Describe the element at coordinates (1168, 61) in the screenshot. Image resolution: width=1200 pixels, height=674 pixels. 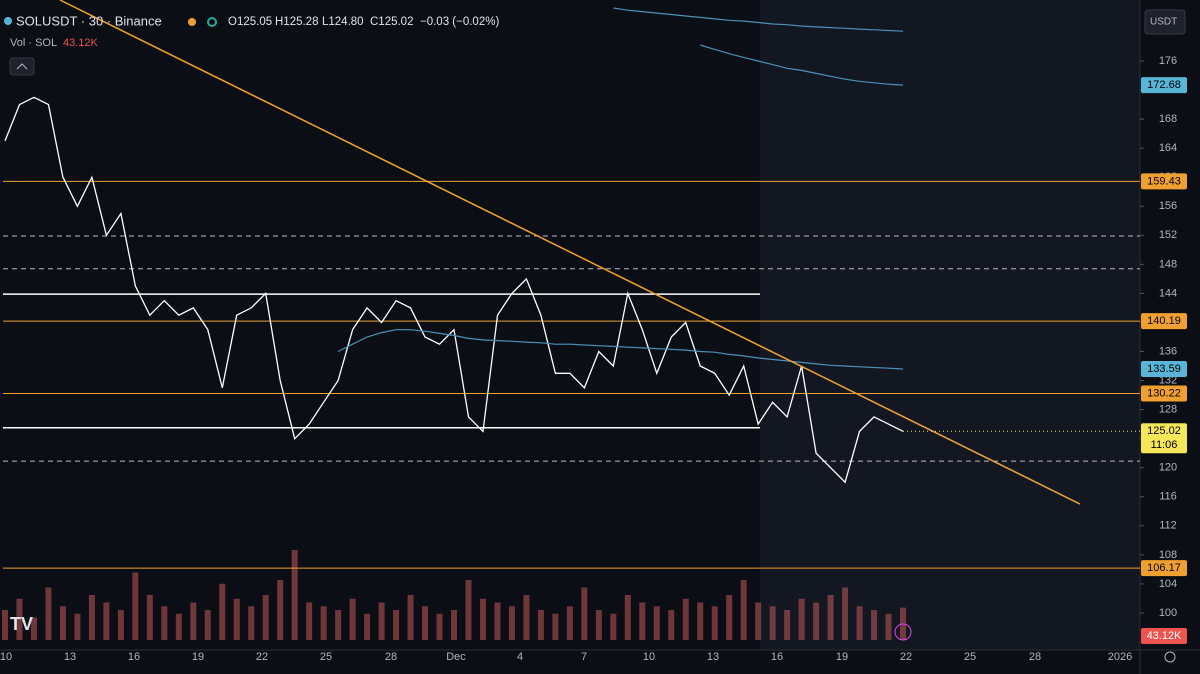
I see `y-tick-label: 176` at that location.